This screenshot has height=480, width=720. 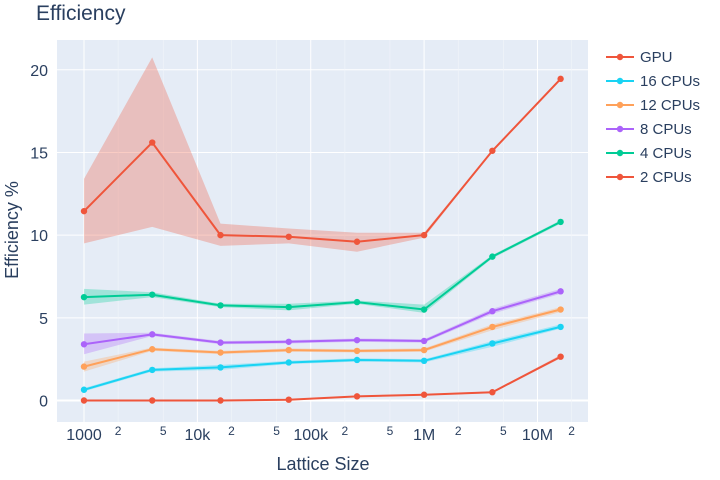 What do you see at coordinates (670, 105) in the screenshot?
I see `legend-label: 12 CPUs` at bounding box center [670, 105].